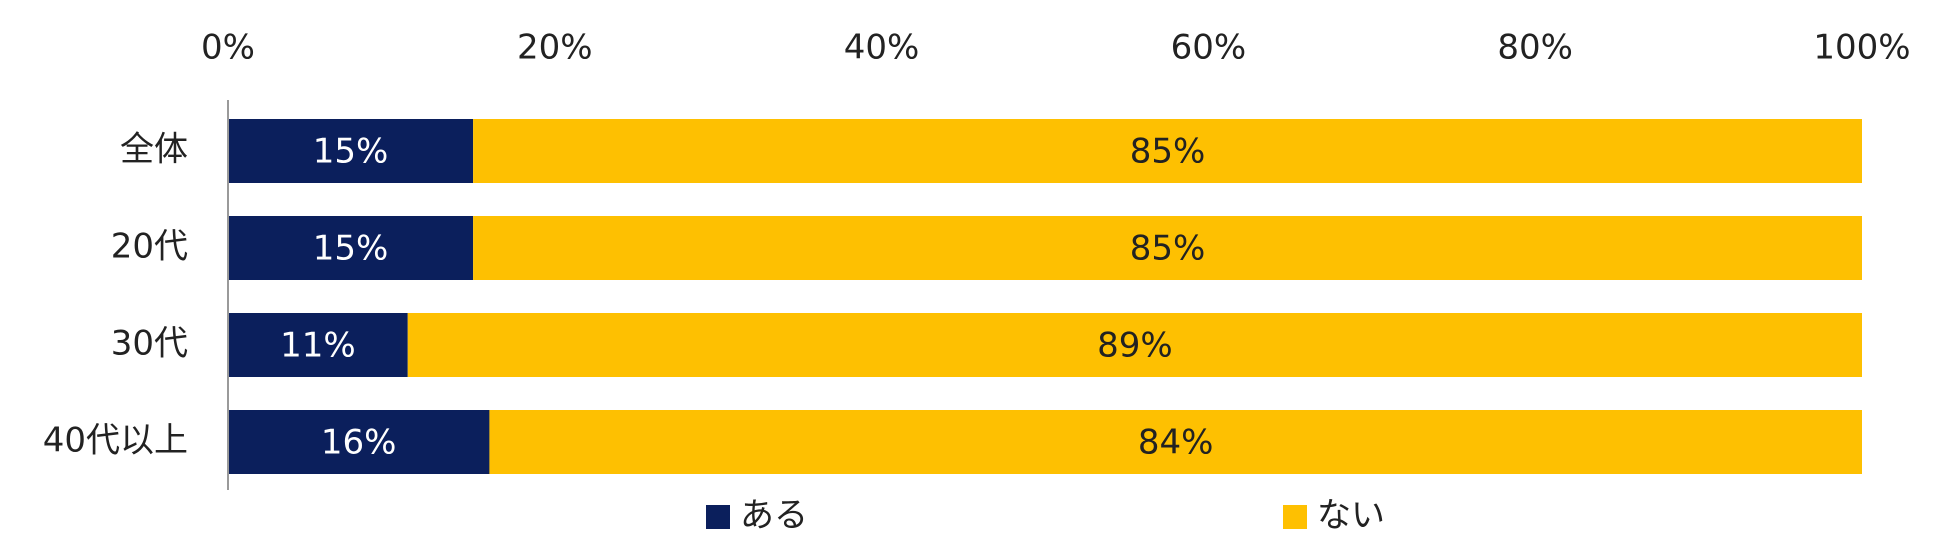 This screenshot has height=560, width=1950. I want to click on y-axis-category-labels: 全体 20代 30代 40代以上, so click(115, 295).